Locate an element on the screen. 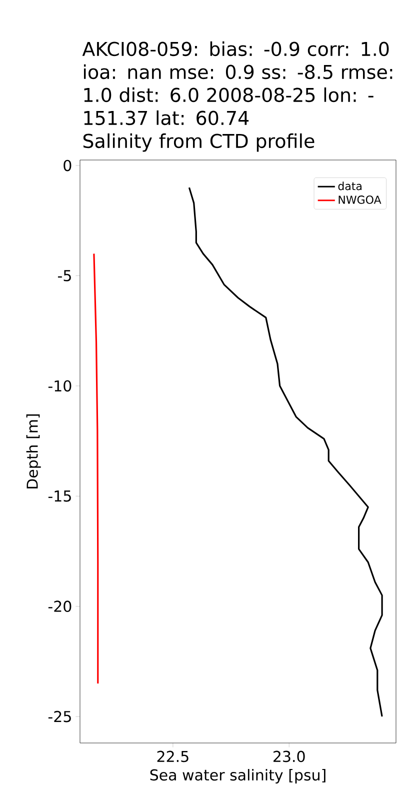 The image size is (404, 800). legend-label: data is located at coordinates (350, 186).